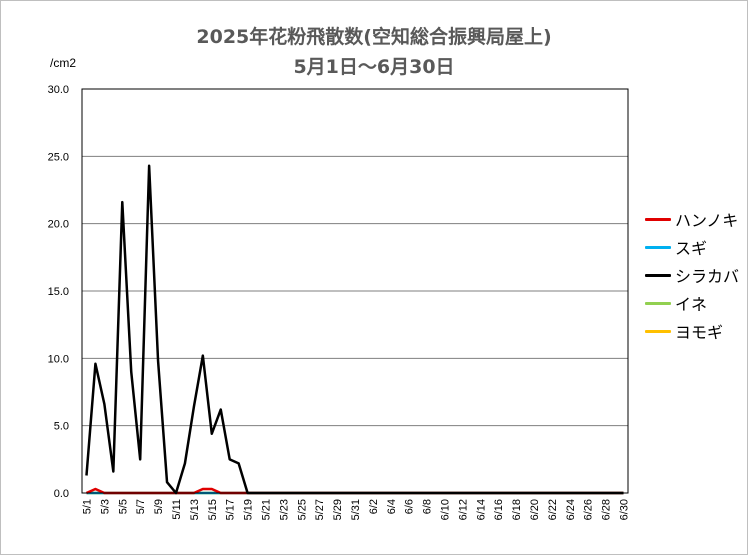 This screenshot has width=748, height=555. I want to click on legend-label: イネ, so click(691, 304).